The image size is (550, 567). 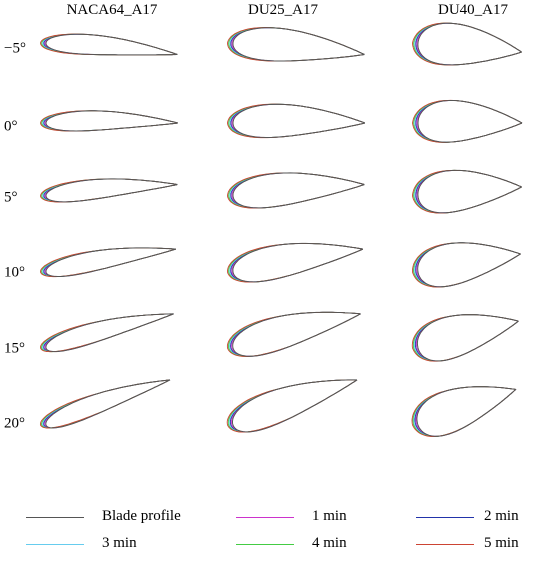 I want to click on legend-line-5min, so click(x=445, y=544).